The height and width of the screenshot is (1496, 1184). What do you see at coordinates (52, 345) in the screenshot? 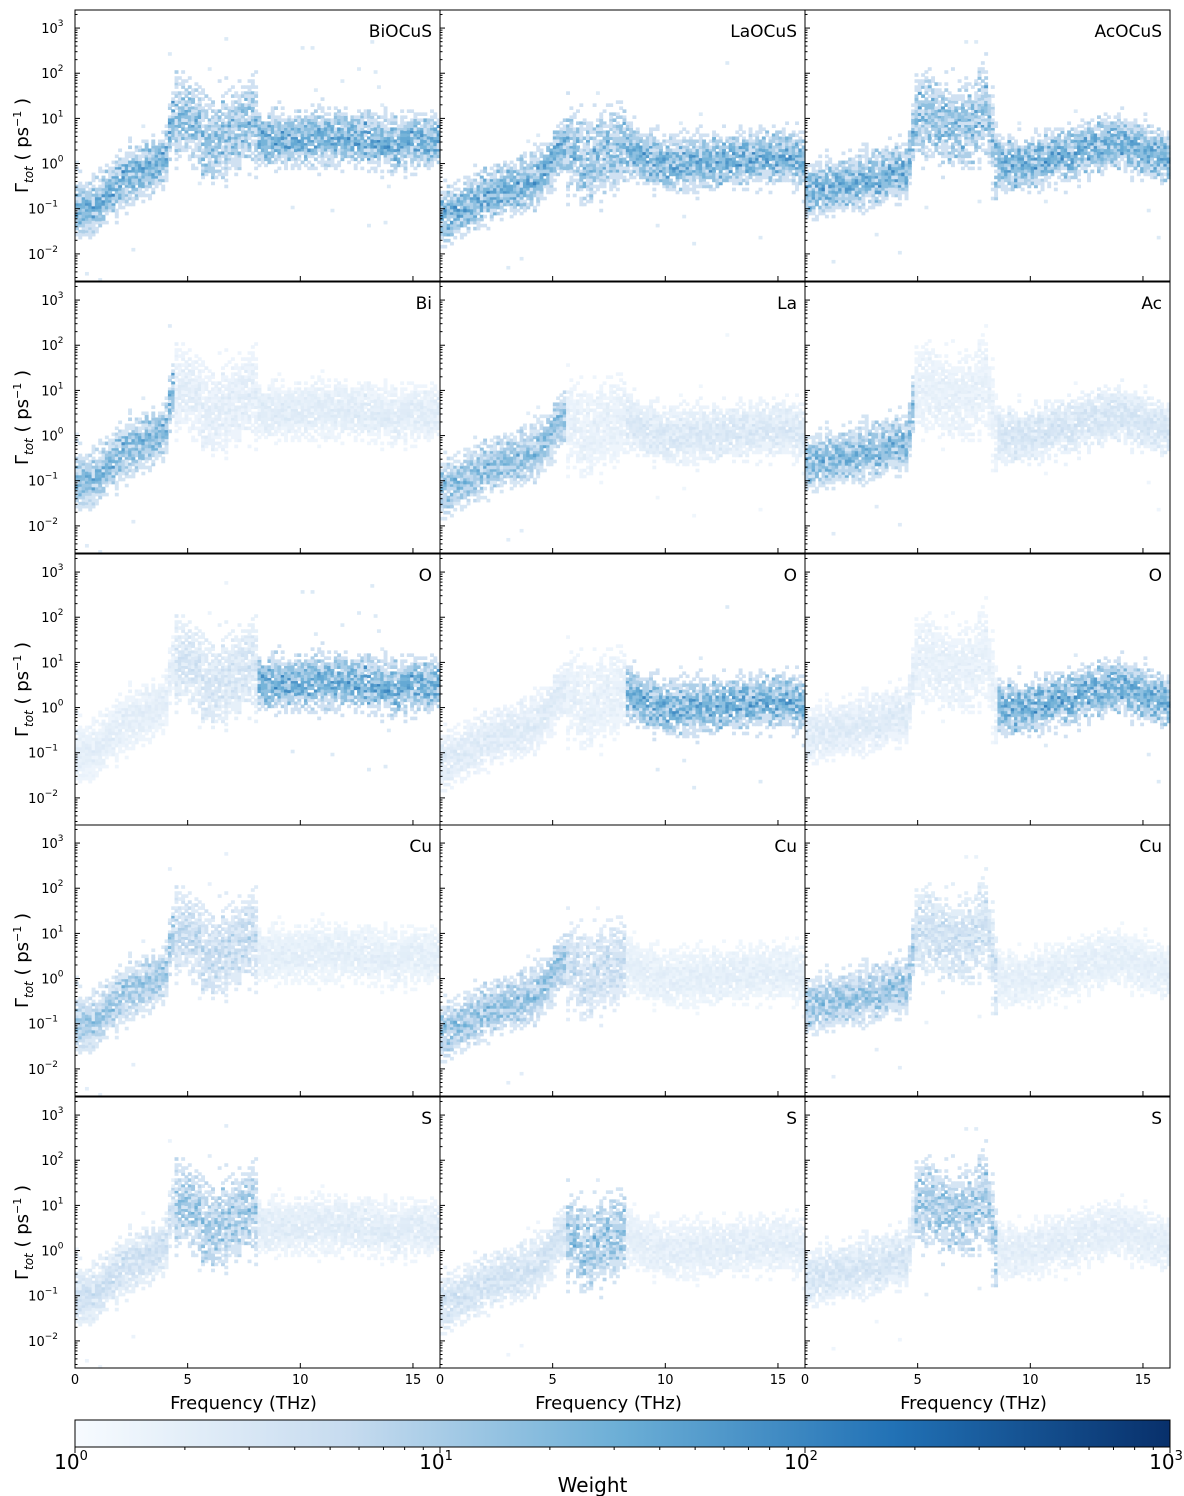
I see `y-tick-label: 10²` at bounding box center [52, 345].